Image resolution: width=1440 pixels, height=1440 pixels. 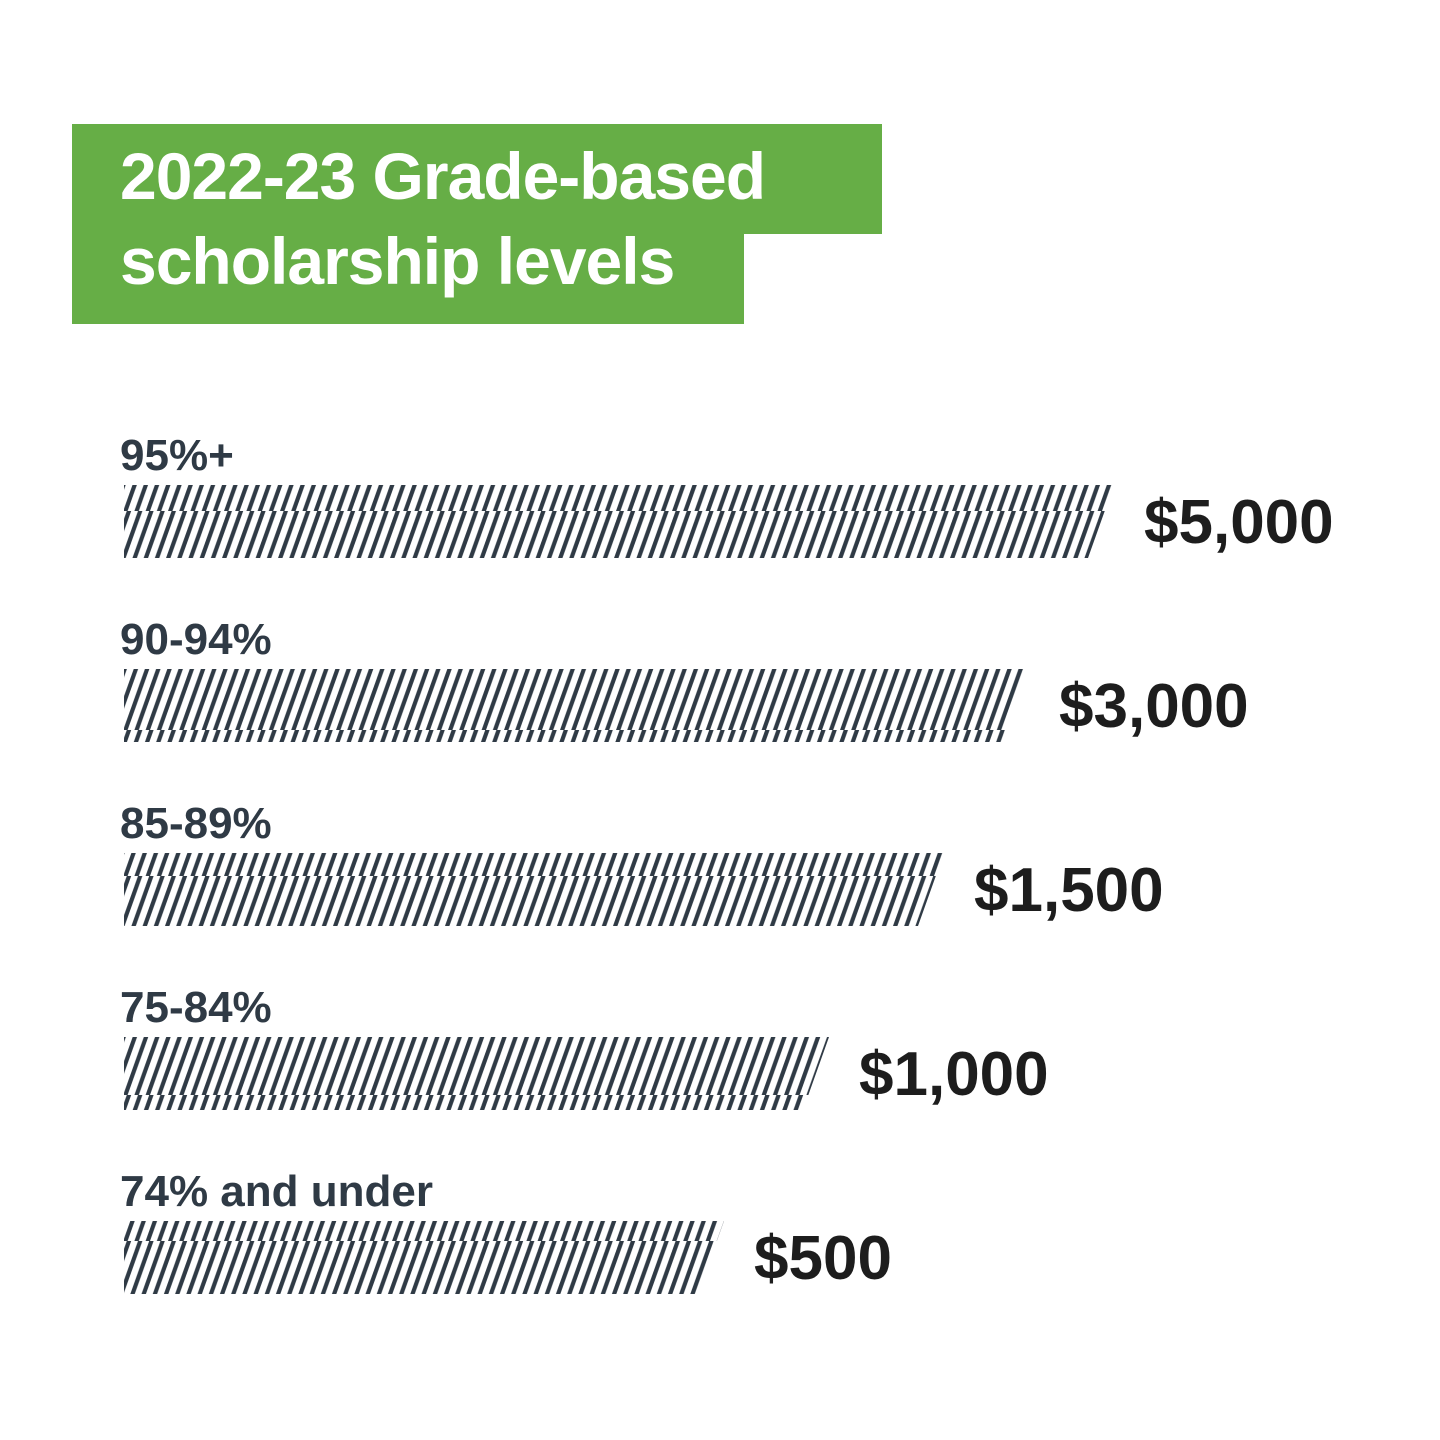 What do you see at coordinates (276, 1191) in the screenshot?
I see `category-label: 74% and under` at bounding box center [276, 1191].